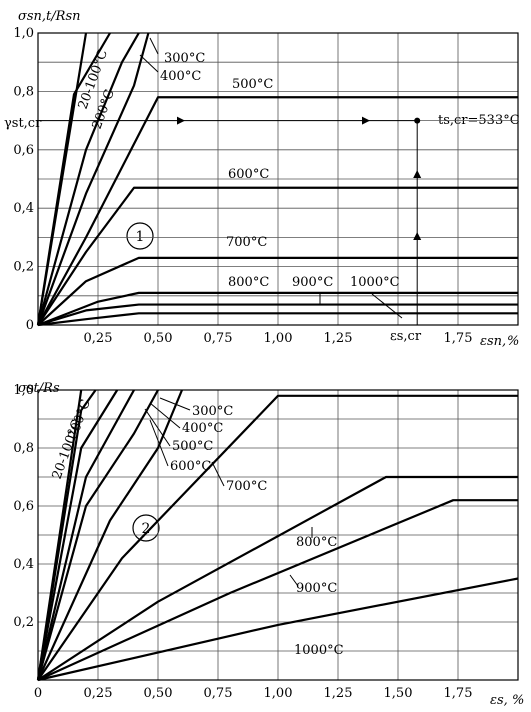 The image size is (531, 712). I want to click on x-axis-label-1-prefix: εsn,, so click(493, 341).